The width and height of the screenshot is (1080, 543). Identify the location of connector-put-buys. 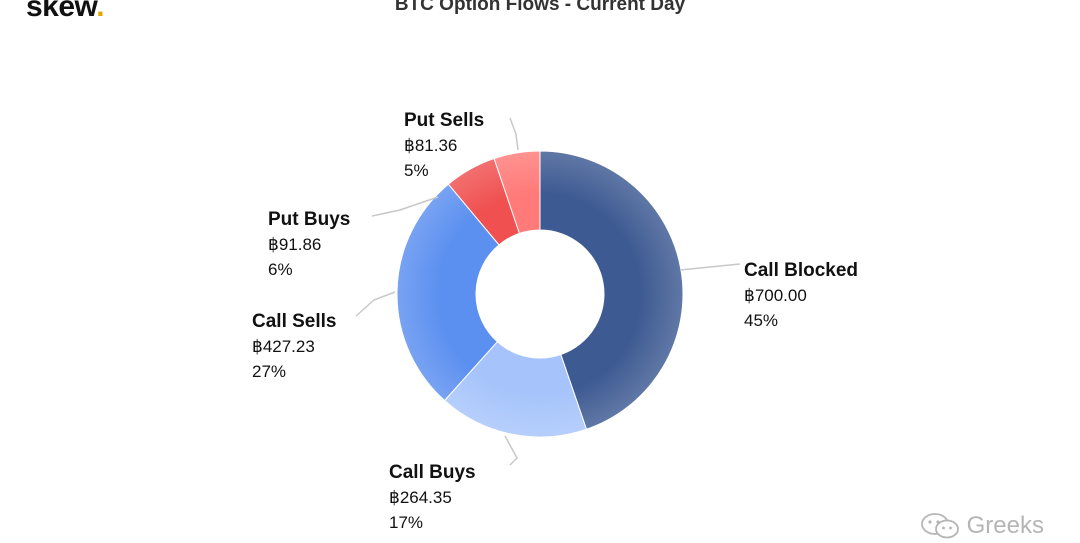
(405, 206).